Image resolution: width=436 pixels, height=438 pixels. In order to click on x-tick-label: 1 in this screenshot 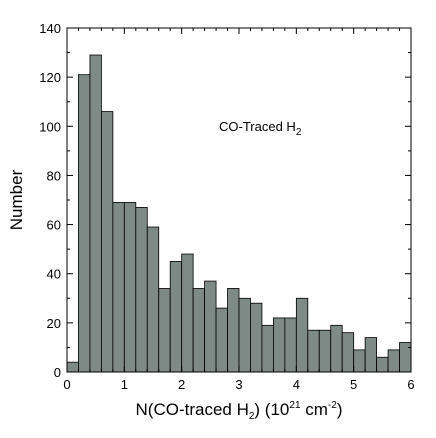, I will do `click(124, 384)`.